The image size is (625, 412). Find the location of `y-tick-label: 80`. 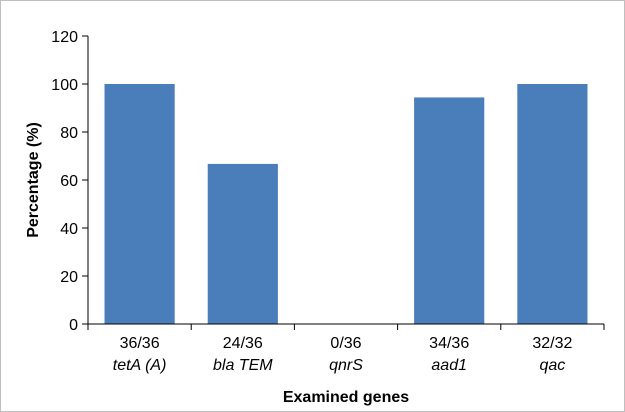

y-tick-label: 80 is located at coordinates (69, 133).